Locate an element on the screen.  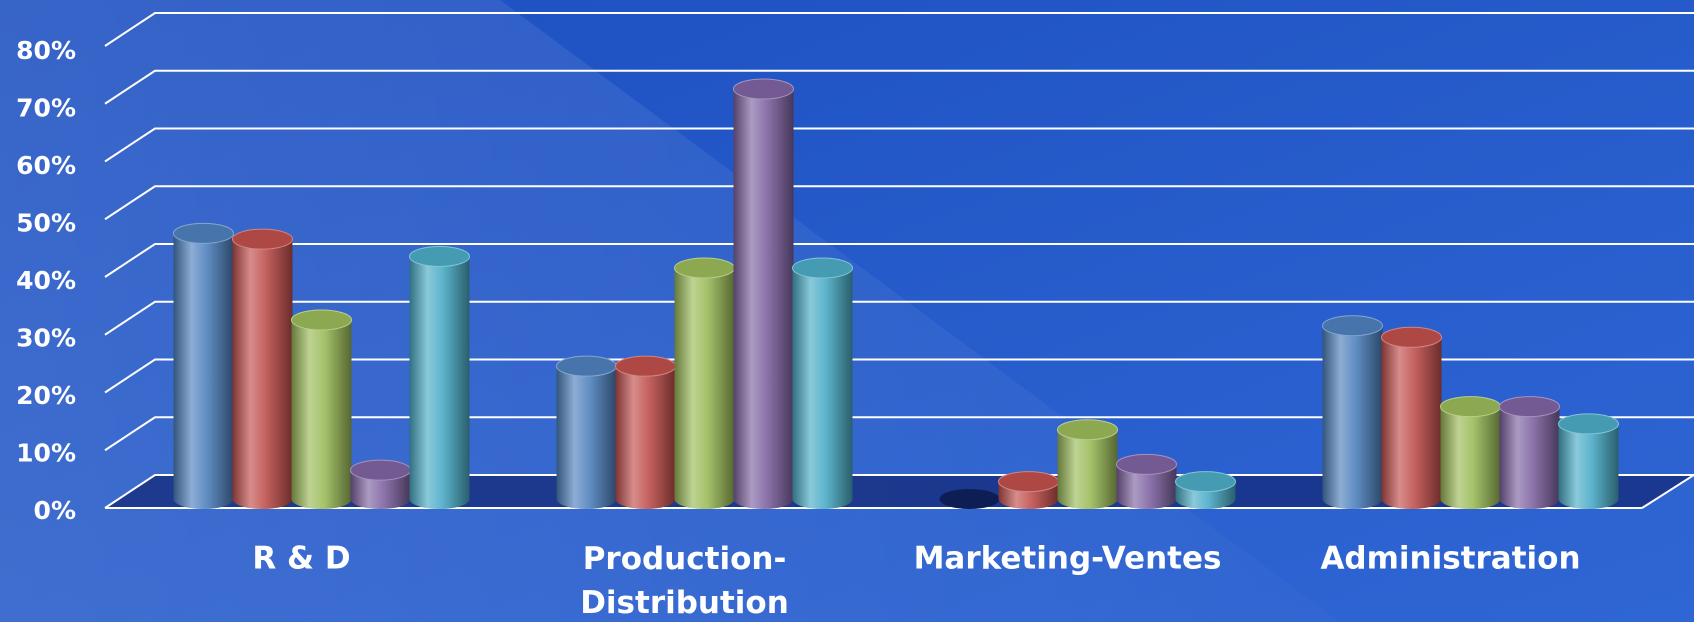
y-tick-label: 60% is located at coordinates (46, 165).